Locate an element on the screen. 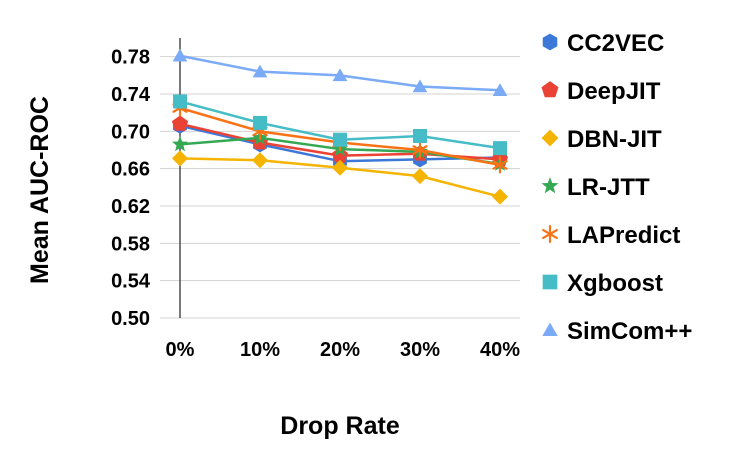 Image resolution: width=747 pixels, height=464 pixels. x-axis-ticks: 0% 10% 20% 30% 40% is located at coordinates (343, 350).